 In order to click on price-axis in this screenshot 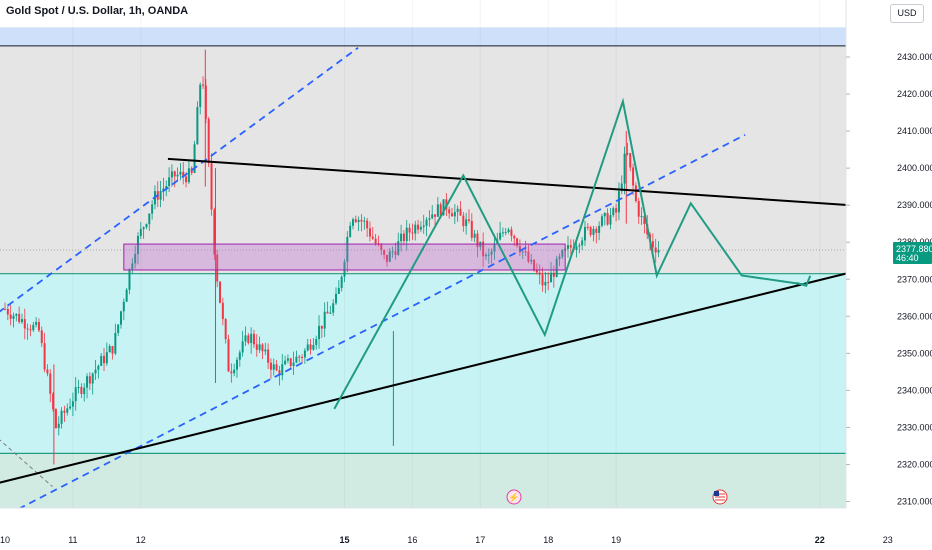, I will do `click(889, 275)`.